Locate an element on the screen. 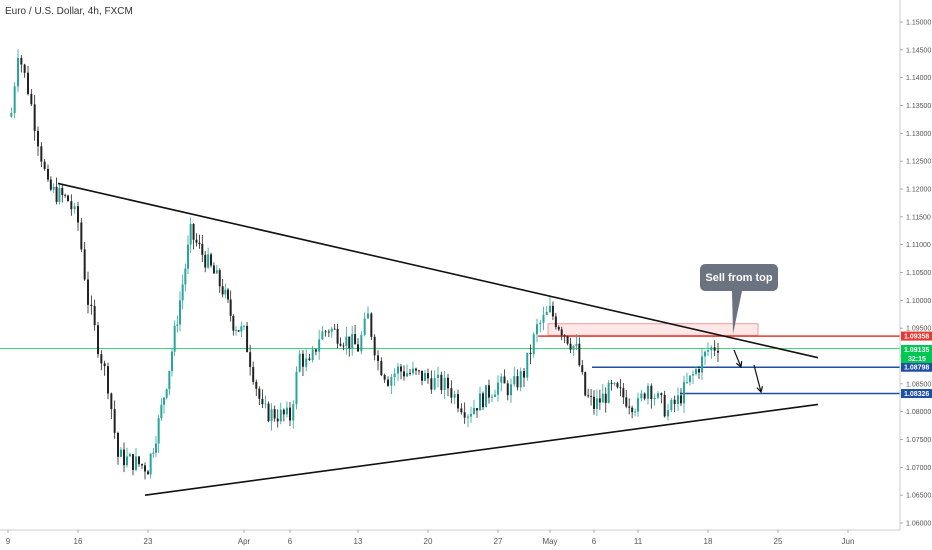  sell-arrow-2-head is located at coordinates (760, 390).